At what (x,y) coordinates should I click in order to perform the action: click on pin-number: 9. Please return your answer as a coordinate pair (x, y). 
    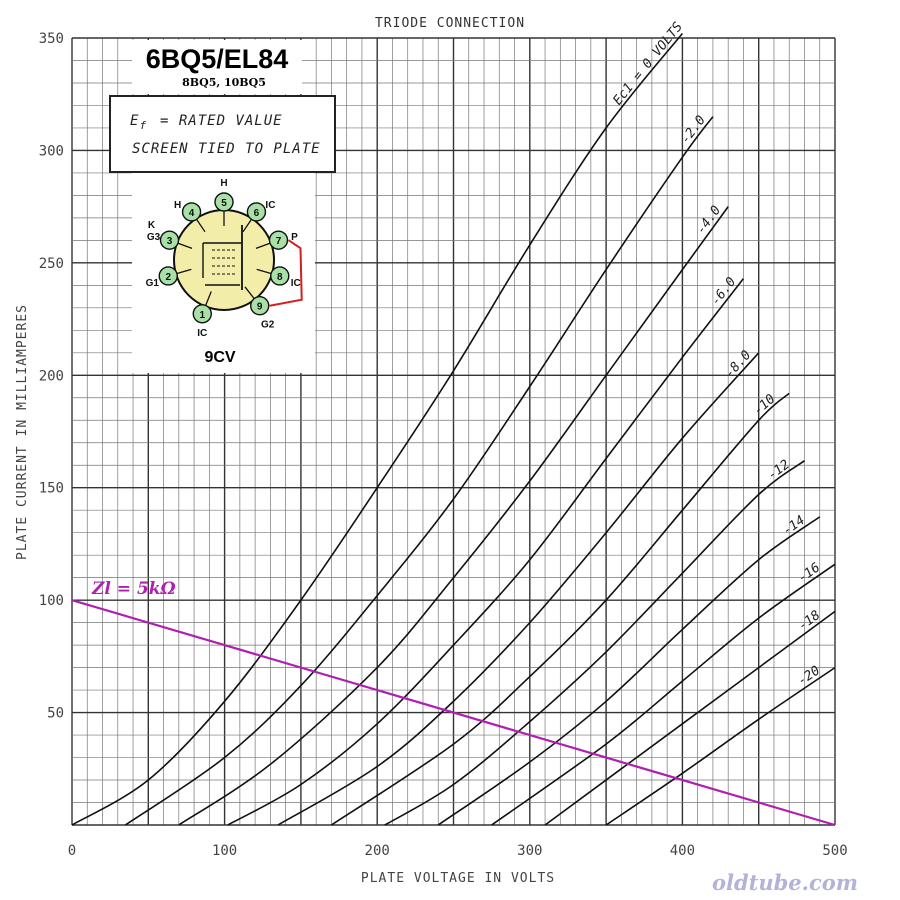
    Looking at the image, I should click on (260, 307).